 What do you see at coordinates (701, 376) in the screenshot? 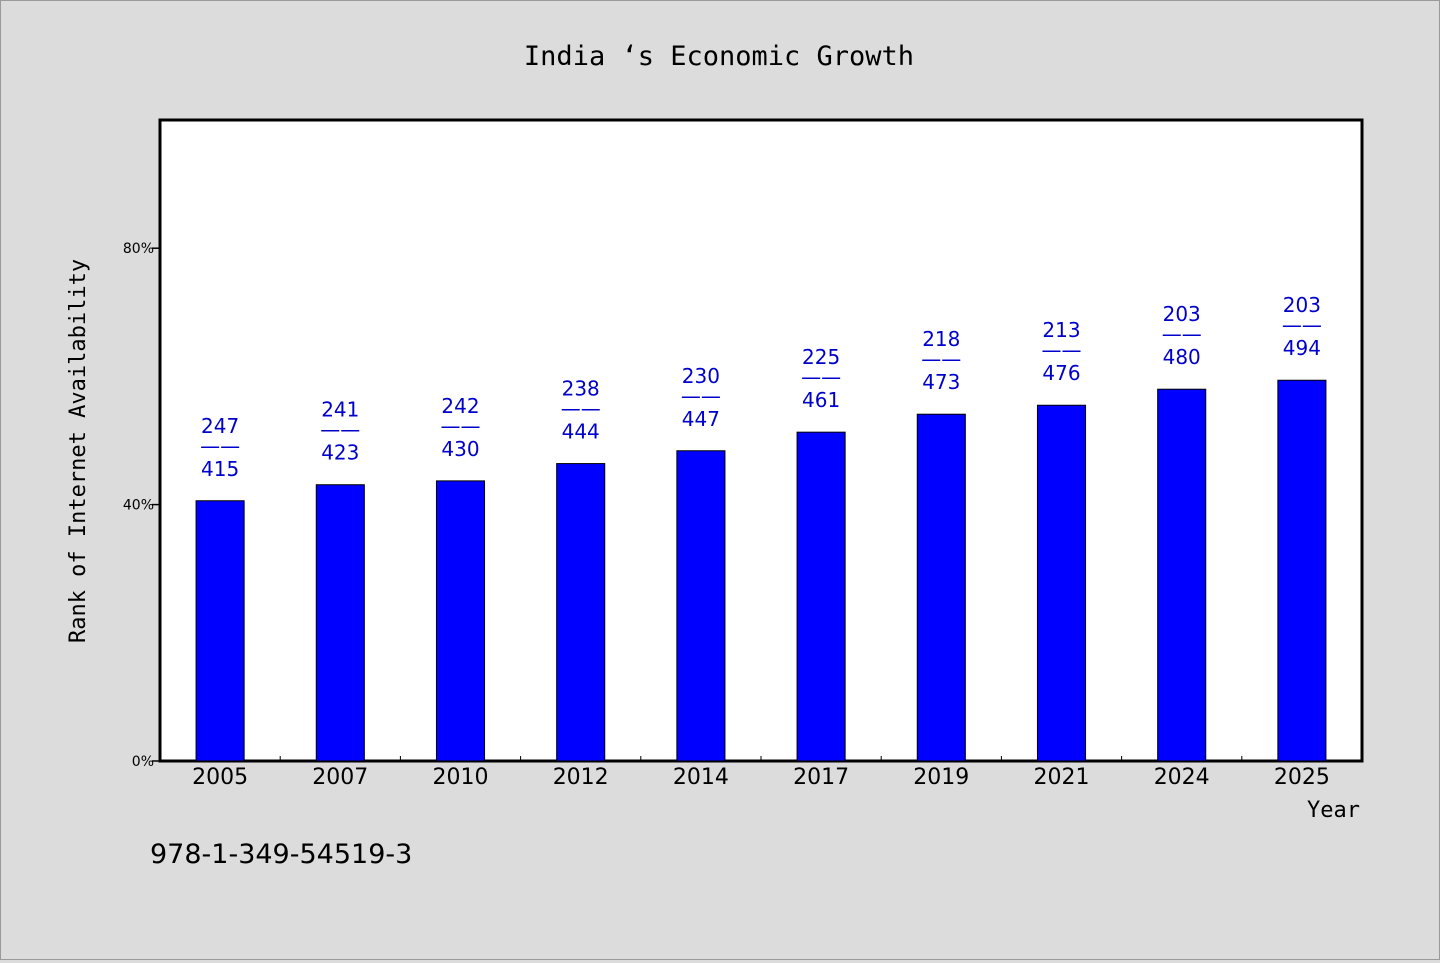
I see `data-label-top: 230` at bounding box center [701, 376].